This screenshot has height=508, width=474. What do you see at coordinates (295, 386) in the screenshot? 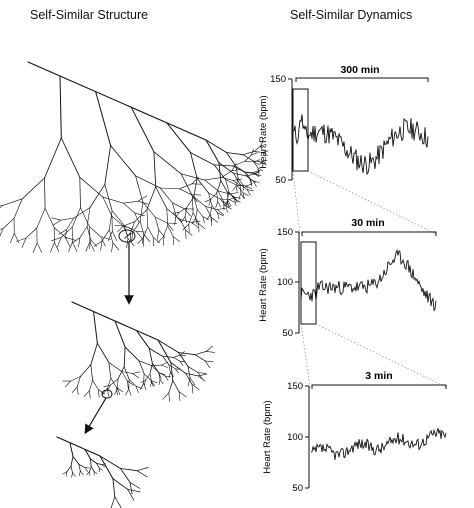
I see `y-tick-label: 150` at bounding box center [295, 386].